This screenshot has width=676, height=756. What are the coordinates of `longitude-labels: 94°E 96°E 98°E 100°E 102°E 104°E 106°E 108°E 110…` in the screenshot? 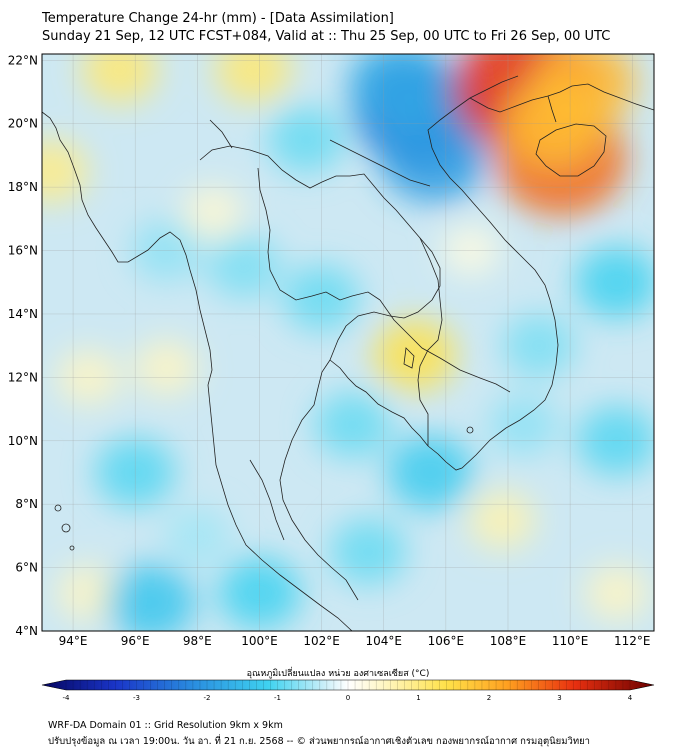 It's located at (355, 641).